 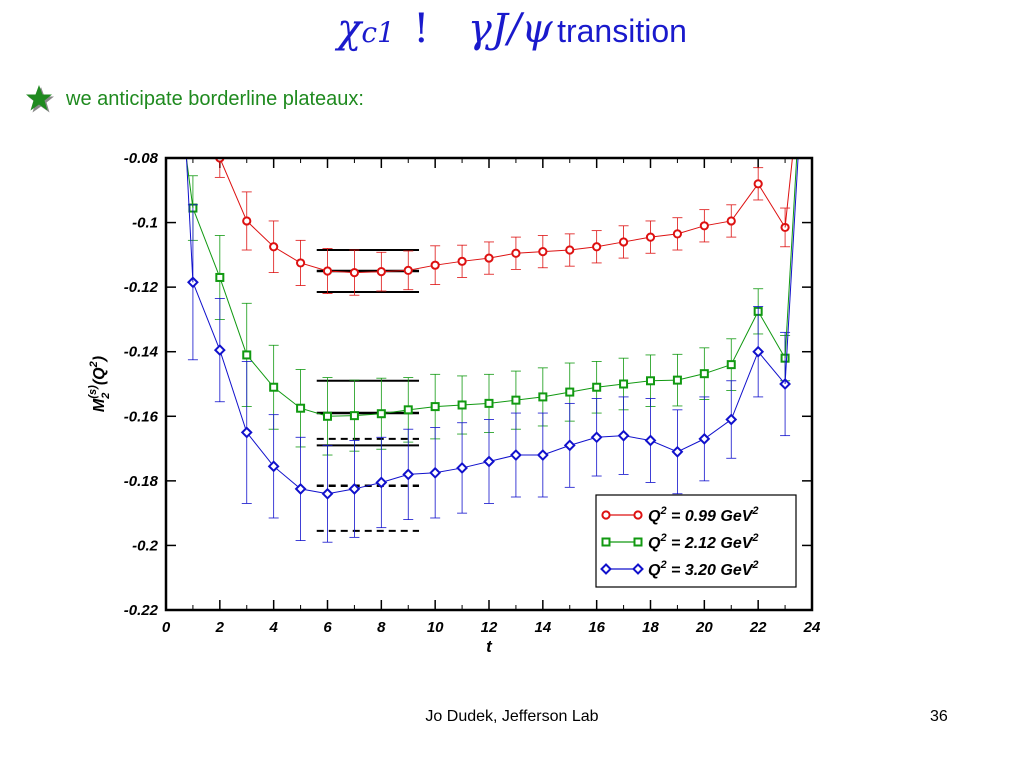 I want to click on y-tick-label: -0.2, so click(x=145, y=545).